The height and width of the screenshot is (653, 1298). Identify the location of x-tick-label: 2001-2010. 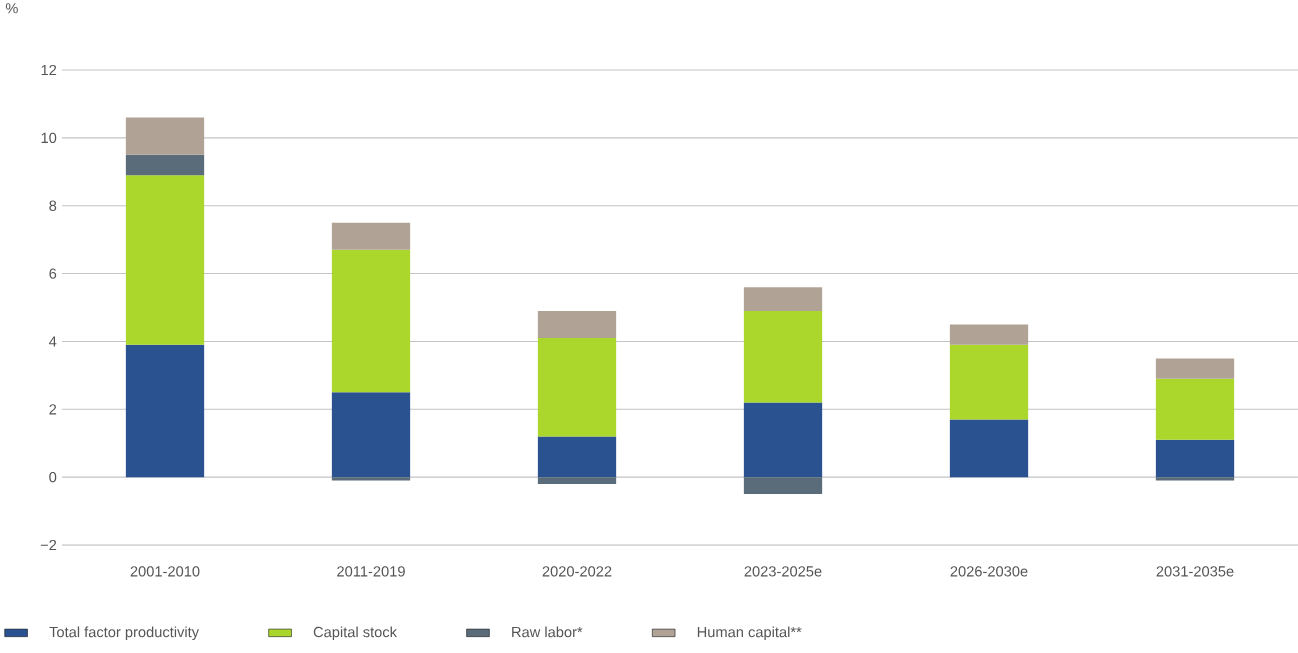
(165, 571).